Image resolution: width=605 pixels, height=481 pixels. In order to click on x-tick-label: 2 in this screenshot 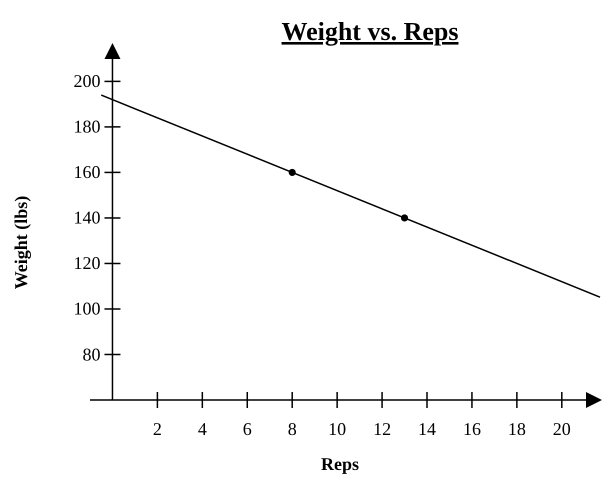, I will do `click(157, 428)`.